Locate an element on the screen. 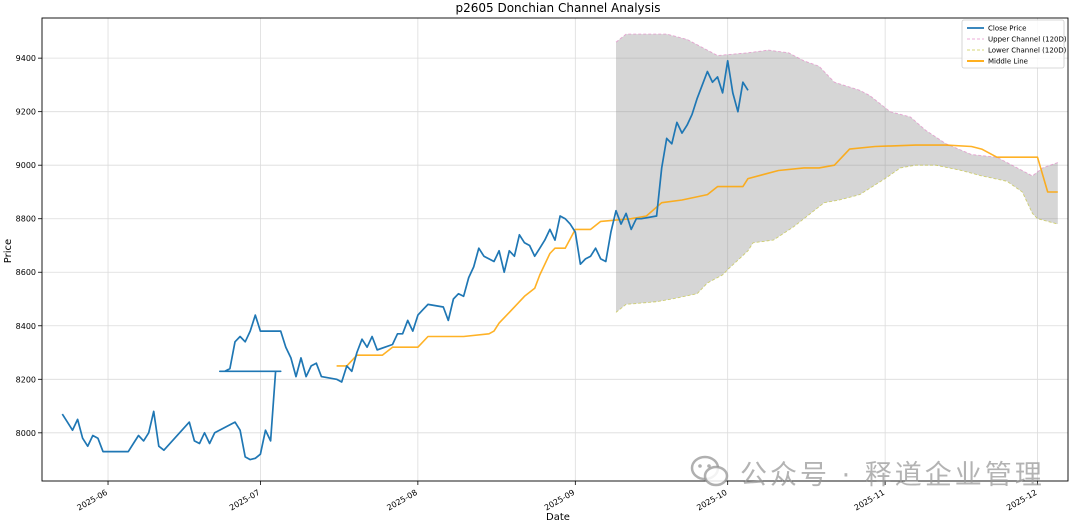  watermark-text: 公众号 · 释道企业管理 is located at coordinates (892, 475).